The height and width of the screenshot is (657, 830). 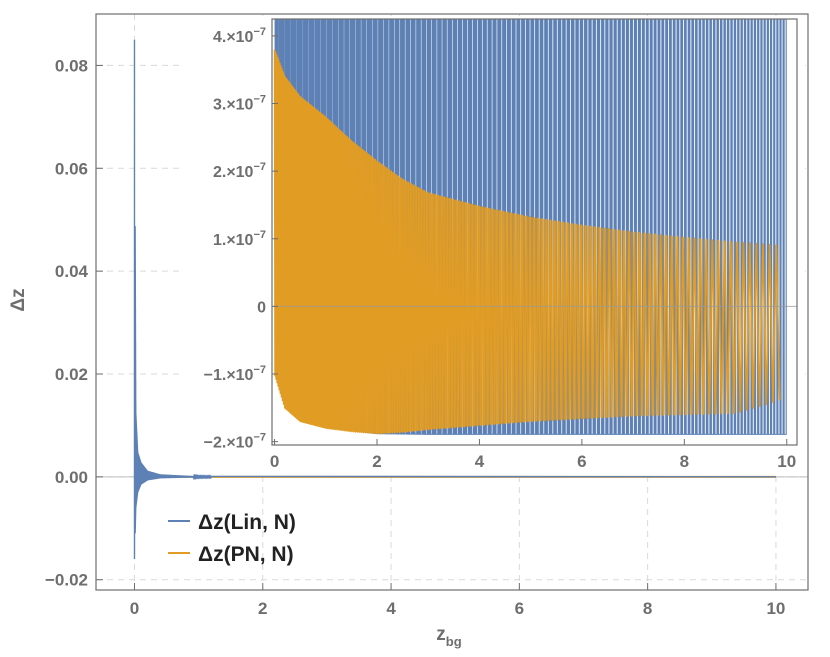 What do you see at coordinates (274, 461) in the screenshot?
I see `inset-x-tick-label: 0` at bounding box center [274, 461].